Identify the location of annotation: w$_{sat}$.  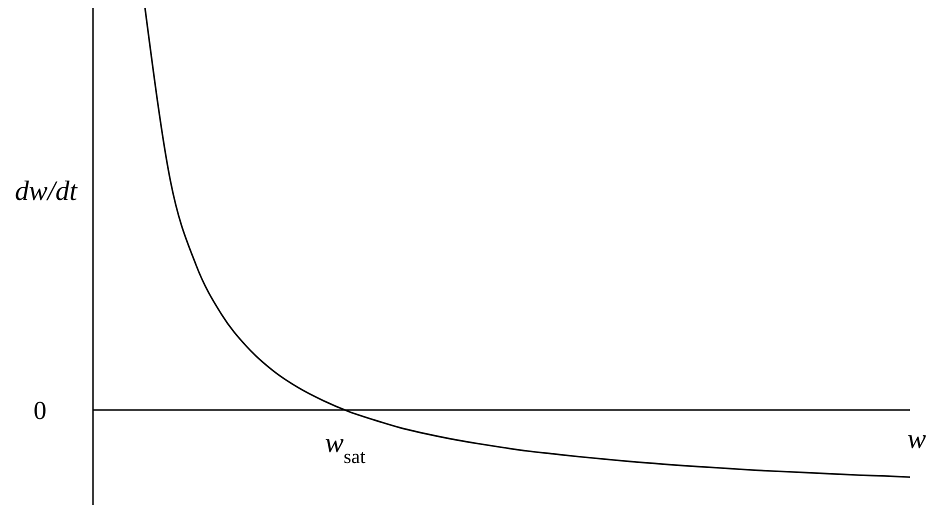
(345, 448).